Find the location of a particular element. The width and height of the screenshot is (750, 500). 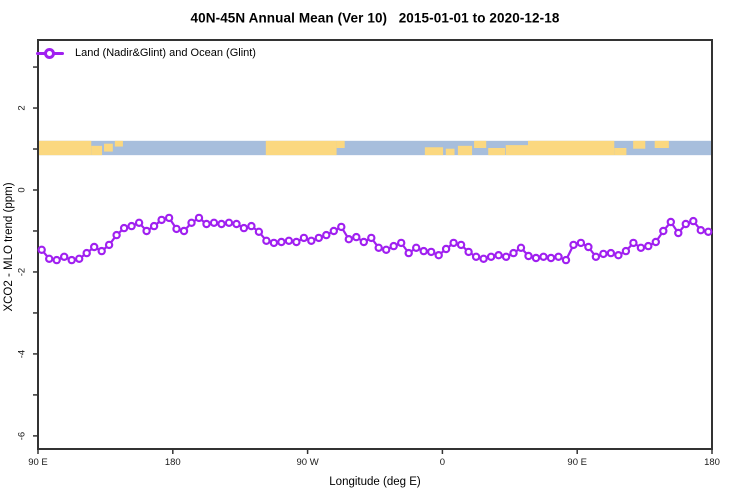

y-tick-label: -2 is located at coordinates (22, 272).